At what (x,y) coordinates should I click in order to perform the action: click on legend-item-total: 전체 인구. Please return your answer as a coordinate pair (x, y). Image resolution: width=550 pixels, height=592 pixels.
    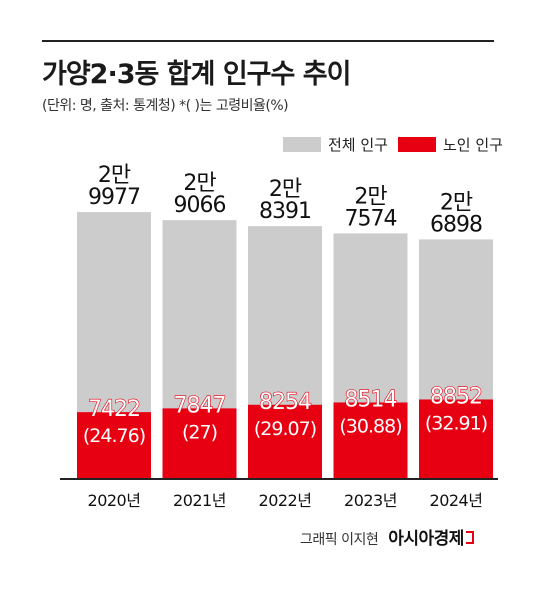
    Looking at the image, I should click on (335, 144).